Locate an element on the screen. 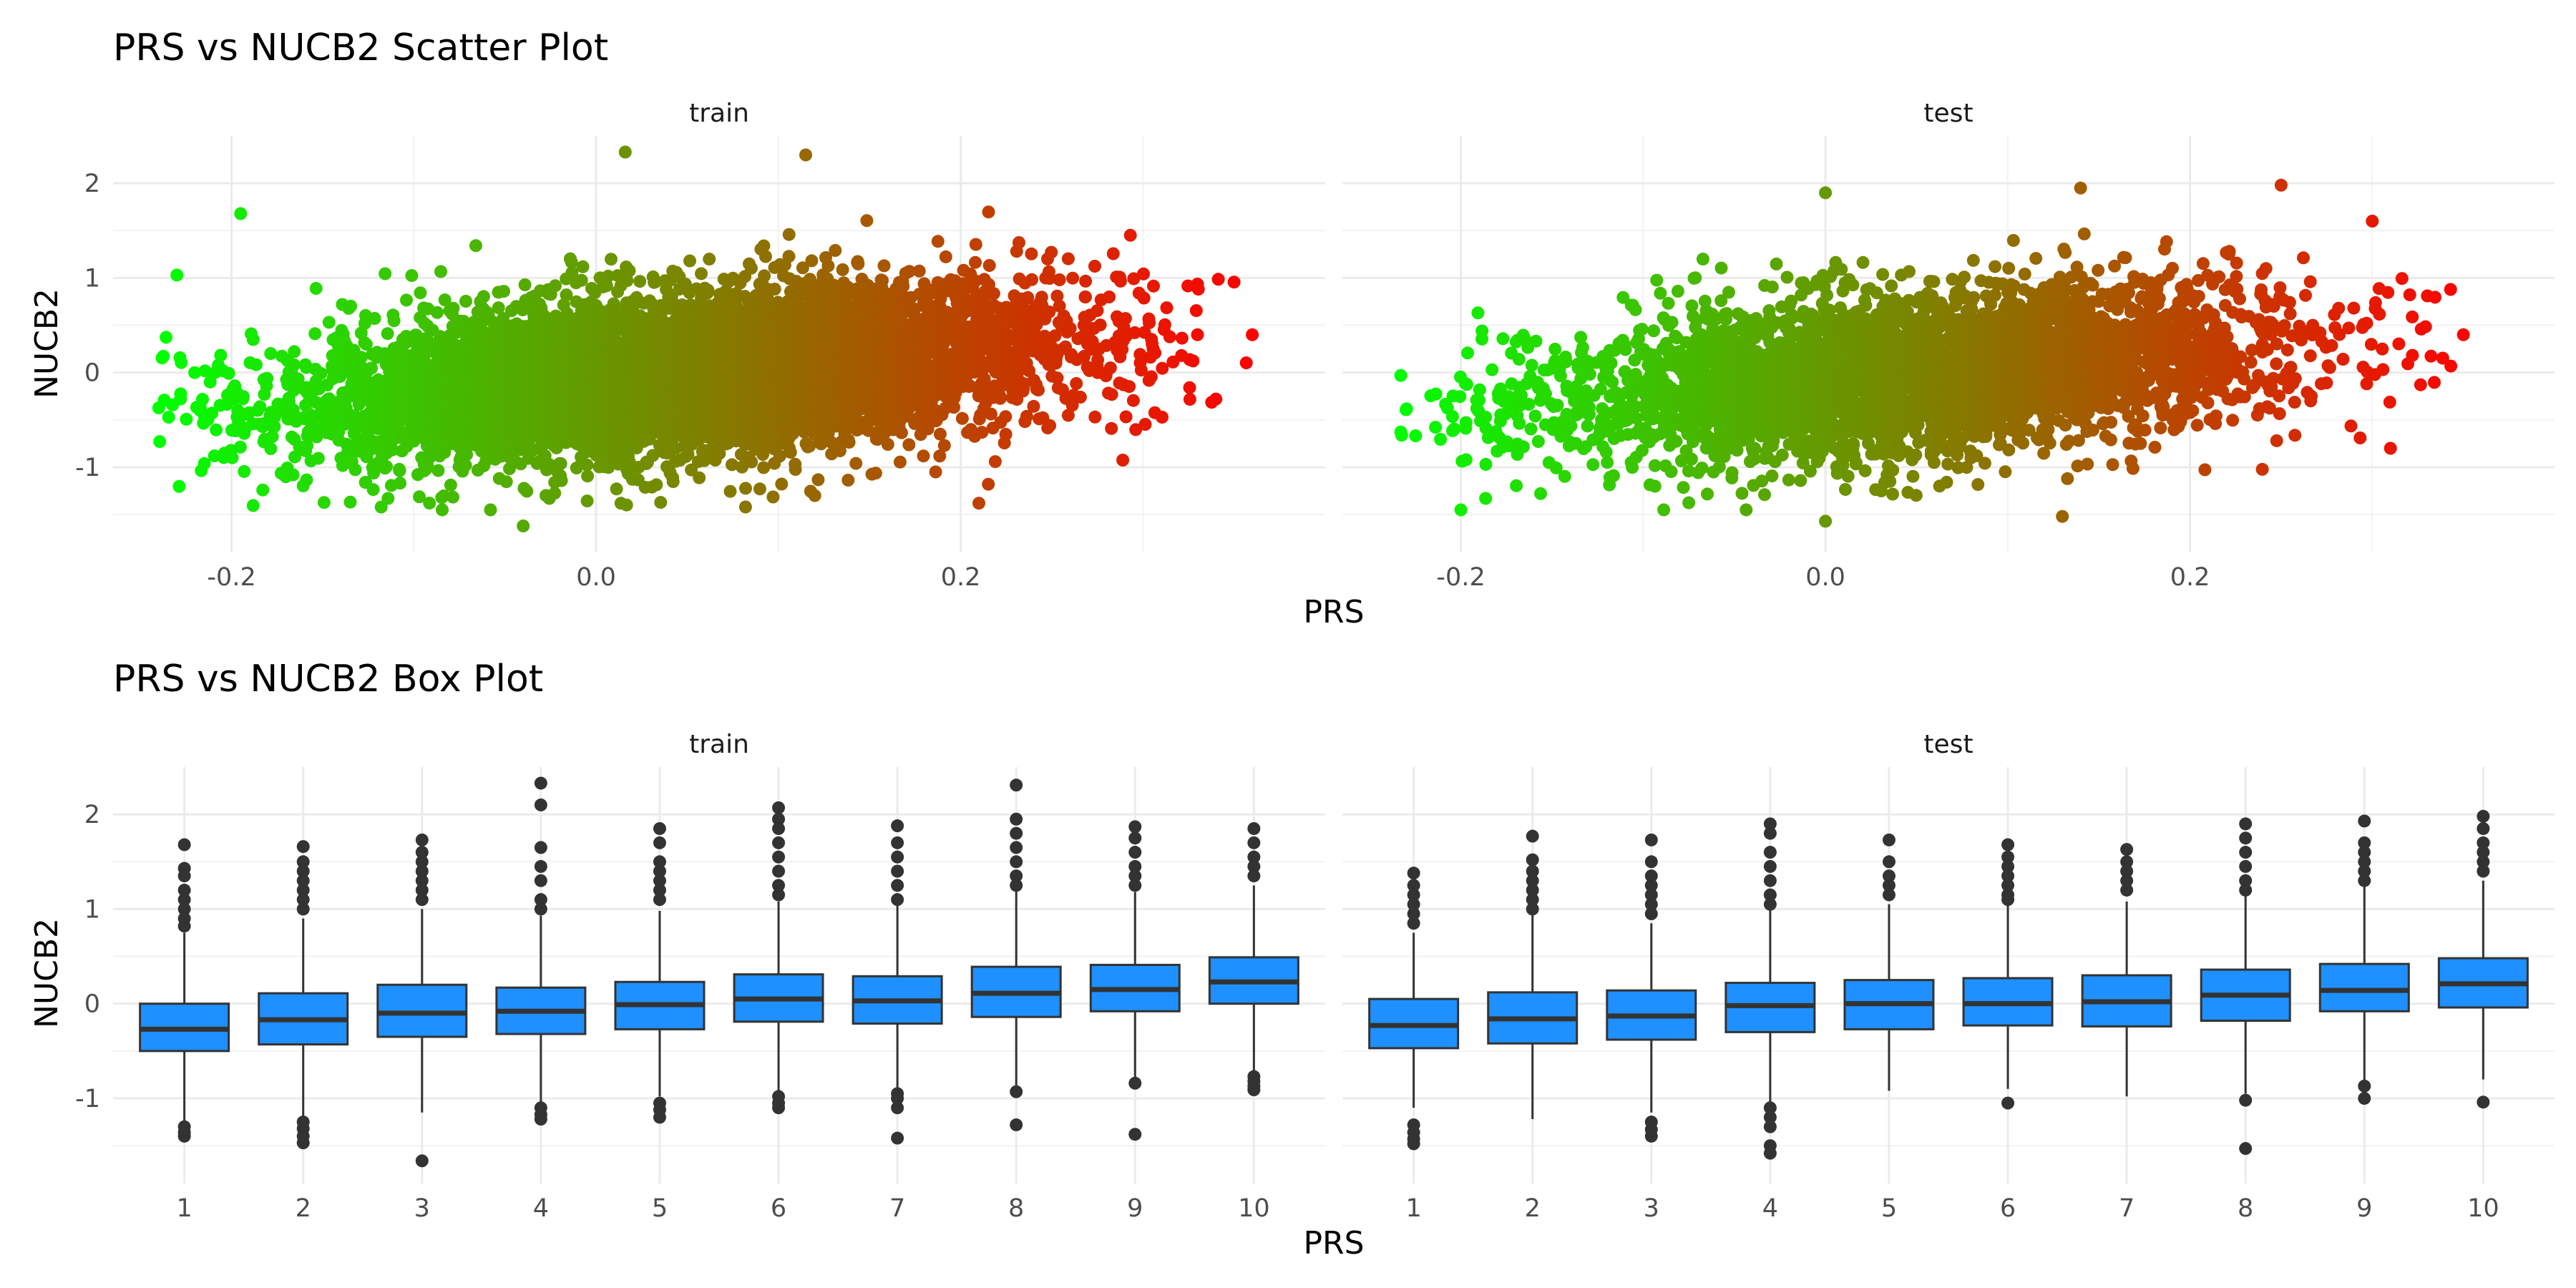 The height and width of the screenshot is (1288, 2576). scatter-facet-label-train: train is located at coordinates (719, 113).